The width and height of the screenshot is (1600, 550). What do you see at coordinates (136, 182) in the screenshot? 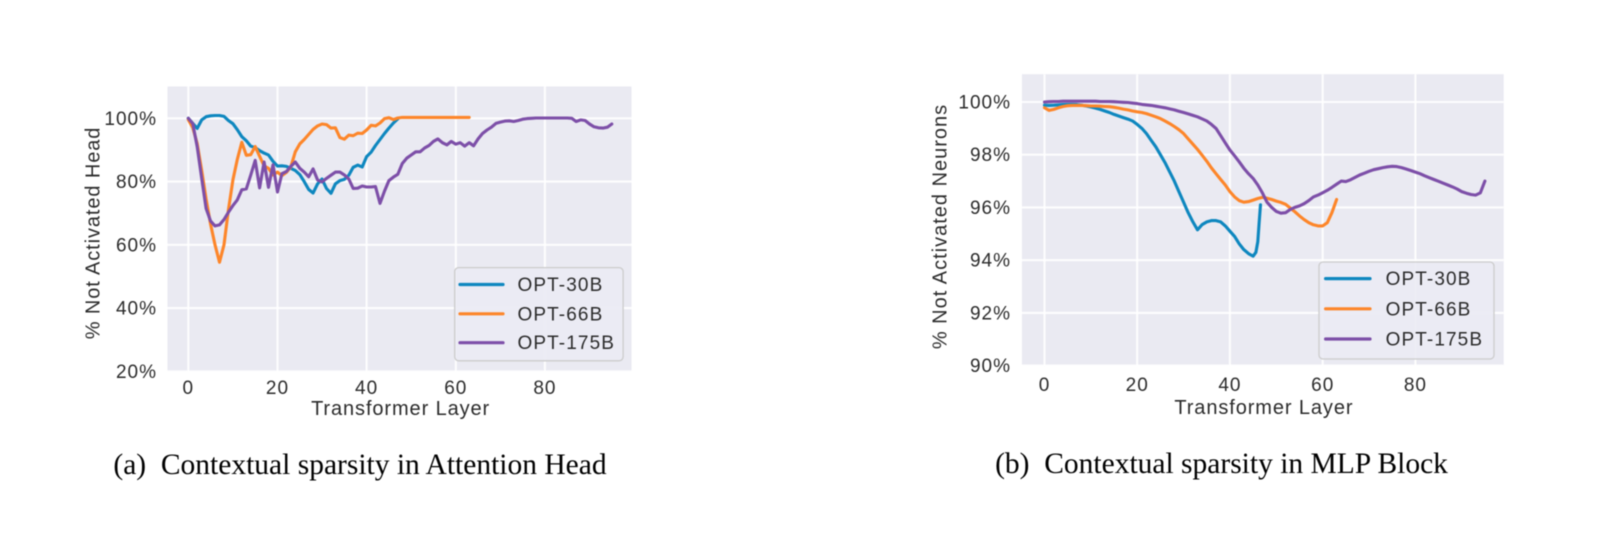
I see `svg-text: 80%` at bounding box center [136, 182].